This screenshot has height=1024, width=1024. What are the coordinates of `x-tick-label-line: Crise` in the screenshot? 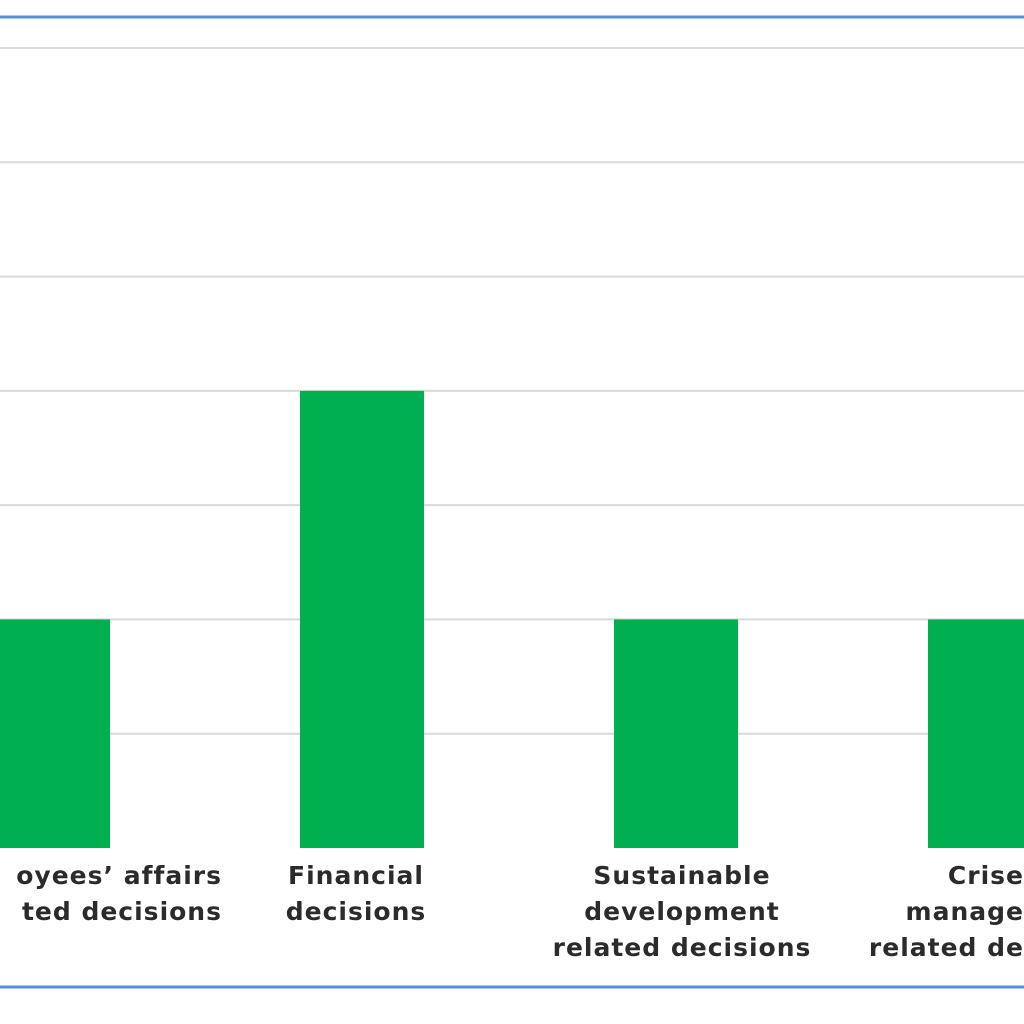 It's located at (986, 875).